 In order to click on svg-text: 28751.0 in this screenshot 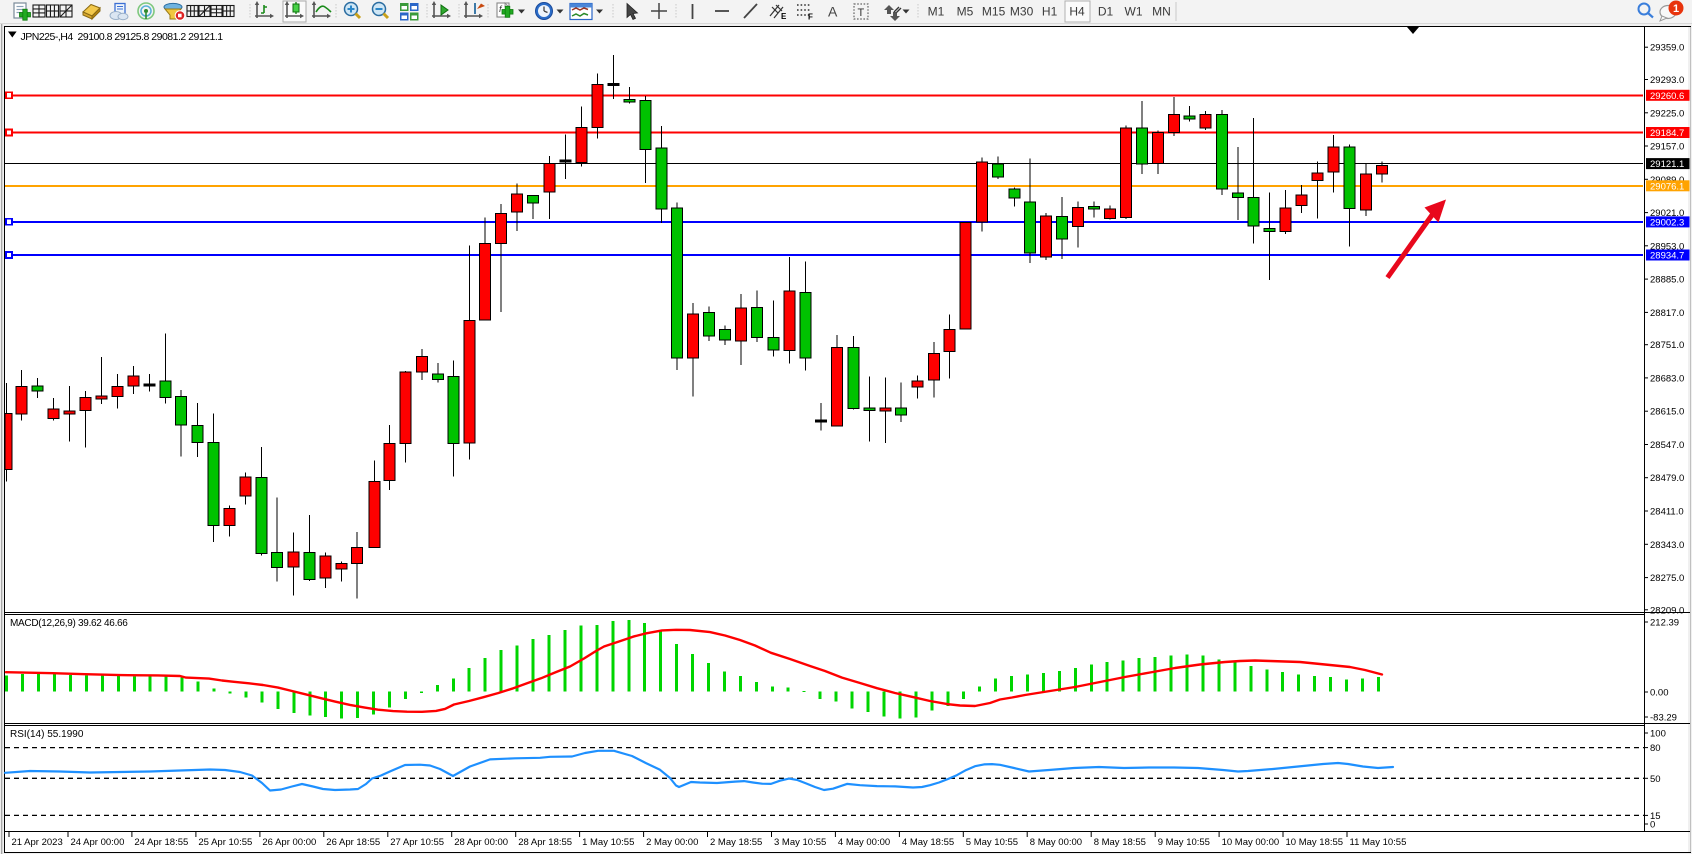, I will do `click(1667, 345)`.